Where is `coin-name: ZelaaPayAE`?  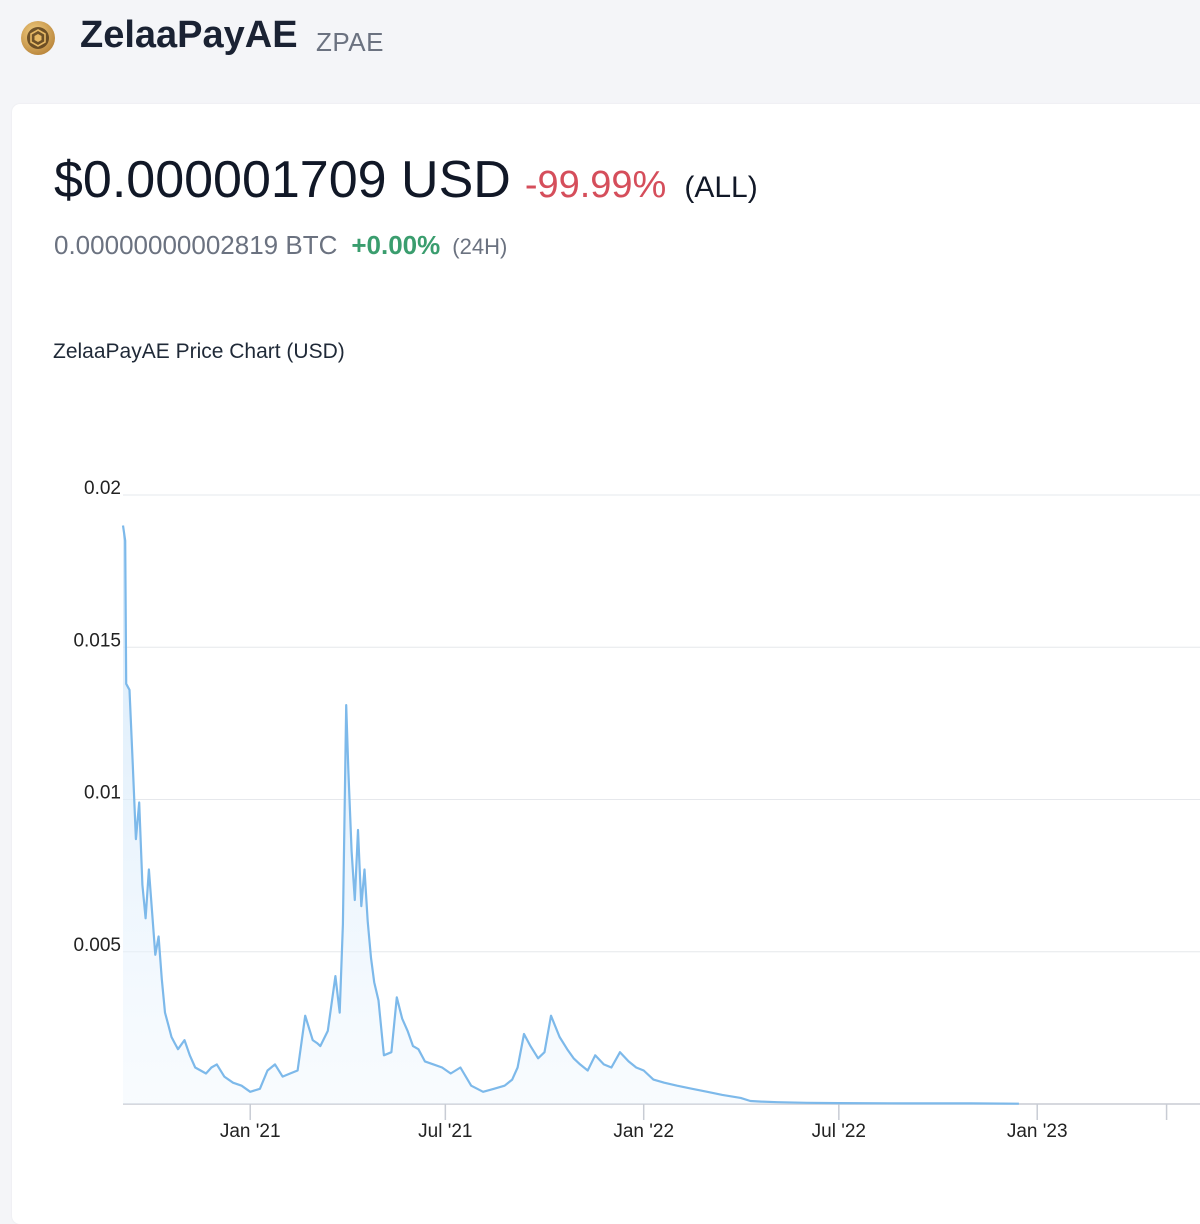
coin-name: ZelaaPayAE is located at coordinates (189, 35).